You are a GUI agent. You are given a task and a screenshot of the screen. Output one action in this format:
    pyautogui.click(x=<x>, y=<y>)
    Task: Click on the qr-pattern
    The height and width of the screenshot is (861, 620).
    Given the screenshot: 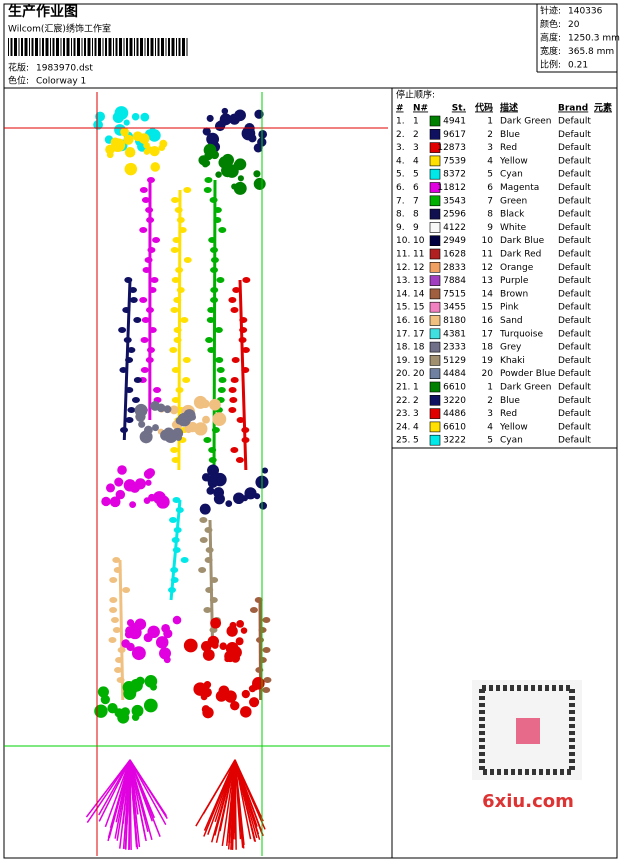 What is the action you would take?
    pyautogui.click(x=527, y=730)
    